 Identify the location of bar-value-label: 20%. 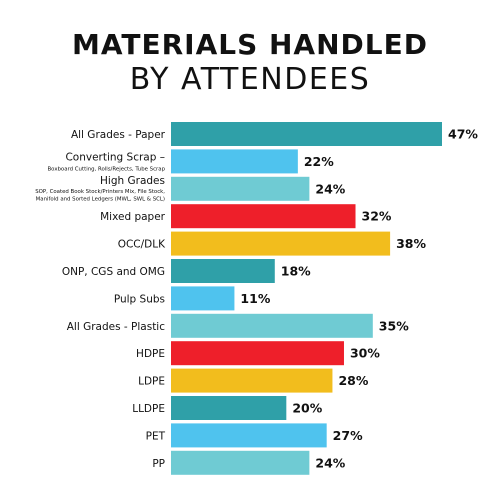
(307, 408).